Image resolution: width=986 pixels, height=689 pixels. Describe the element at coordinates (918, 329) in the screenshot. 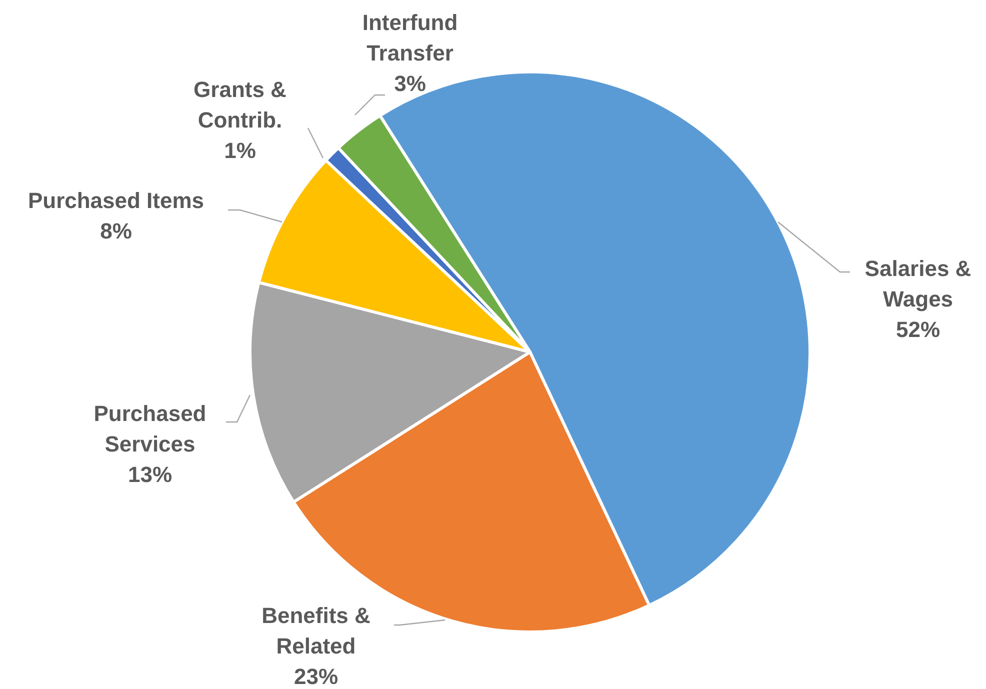

I see `data-label: 52%` at that location.